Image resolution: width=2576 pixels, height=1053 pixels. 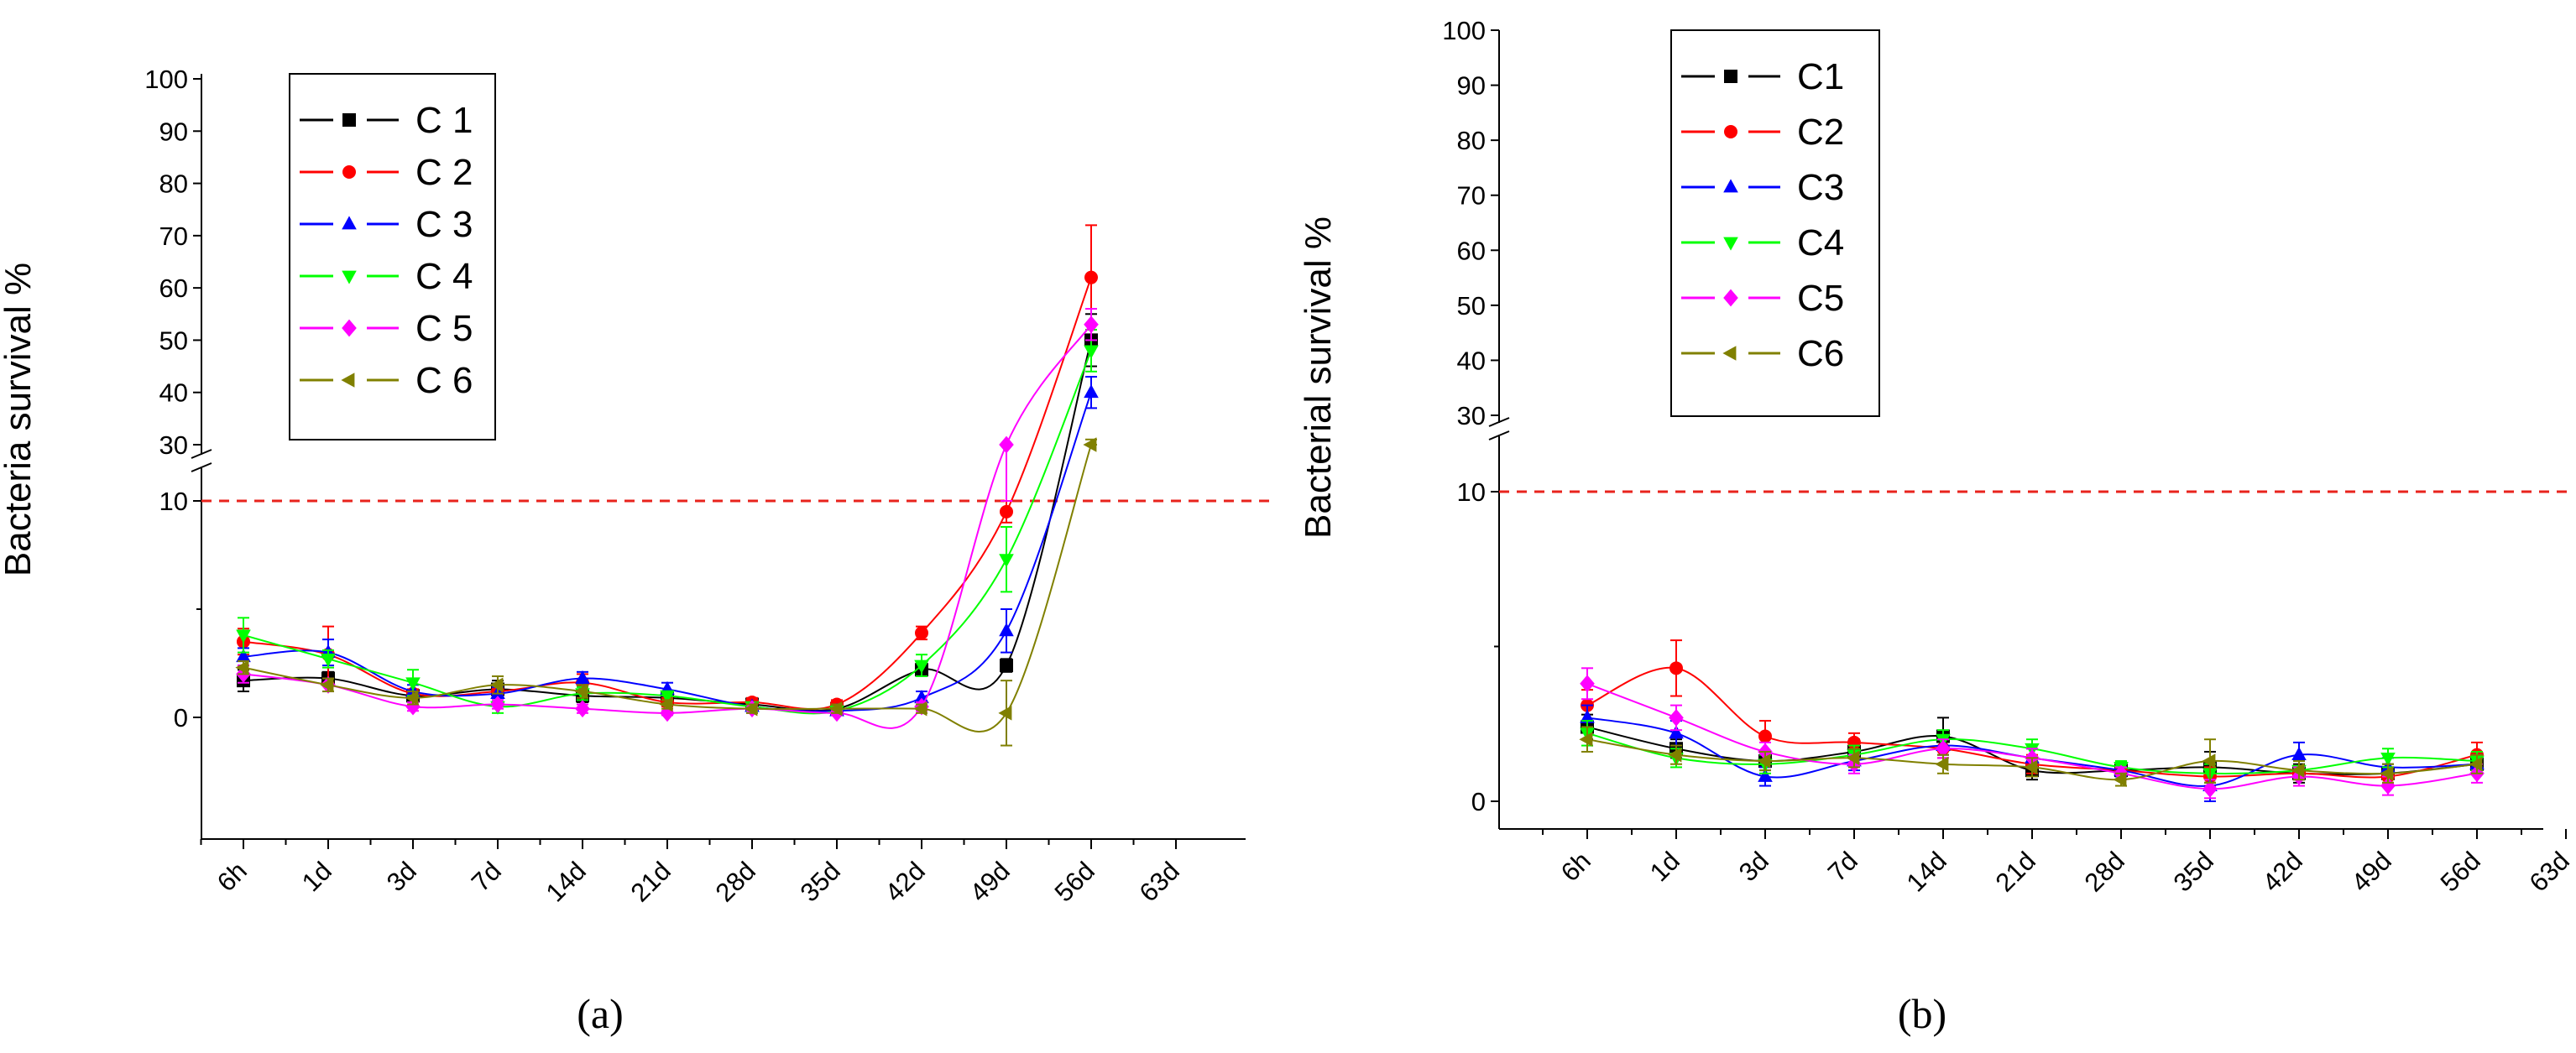 I want to click on series-c6, so click(x=666, y=592).